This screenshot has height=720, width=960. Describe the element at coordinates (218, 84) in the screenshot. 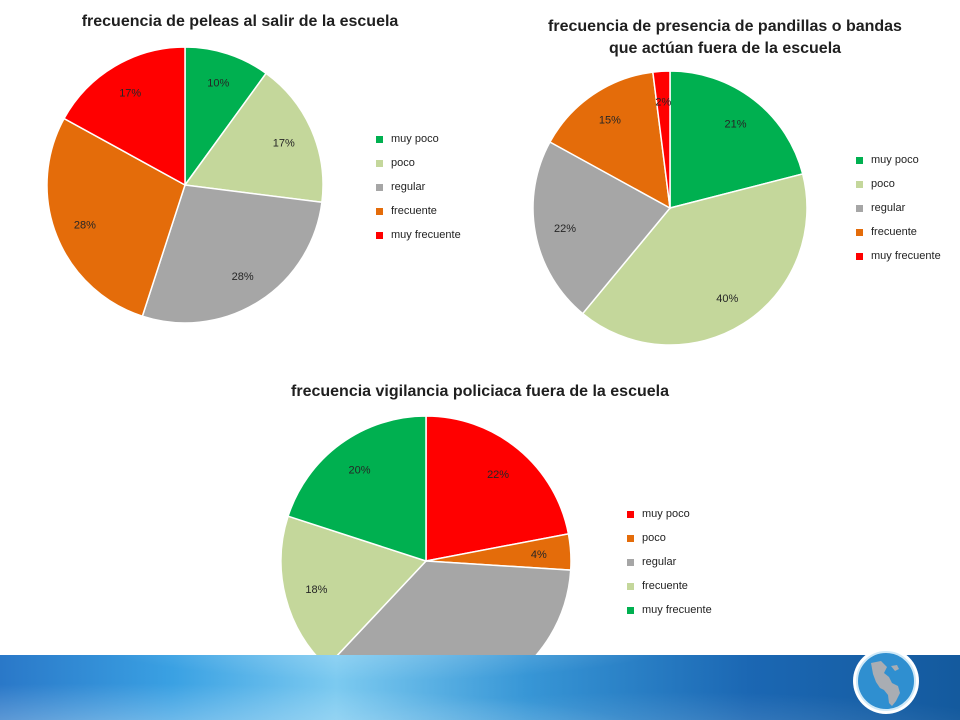

I see `pie-label-peleas-0: 10%` at that location.